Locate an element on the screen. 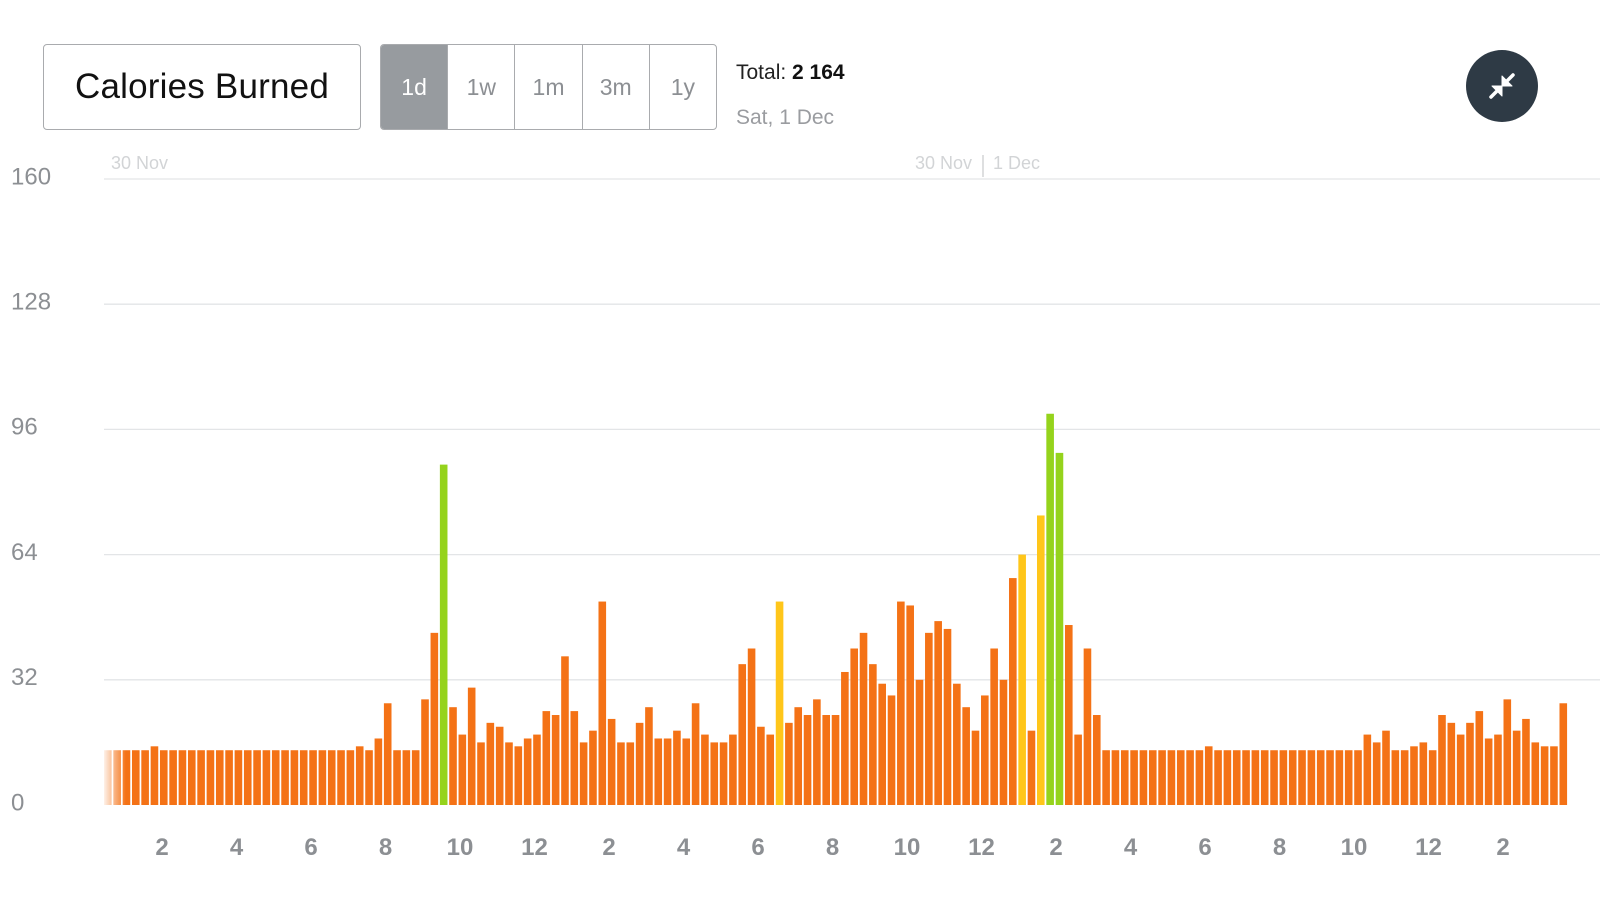 The height and width of the screenshot is (900, 1600). left-fade-overlay is located at coordinates (115, 754).